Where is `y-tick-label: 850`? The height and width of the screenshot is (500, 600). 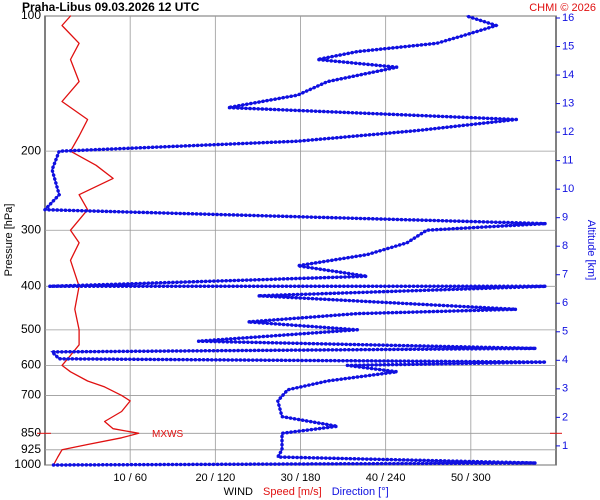
y-tick-label: 850 is located at coordinates (31, 432).